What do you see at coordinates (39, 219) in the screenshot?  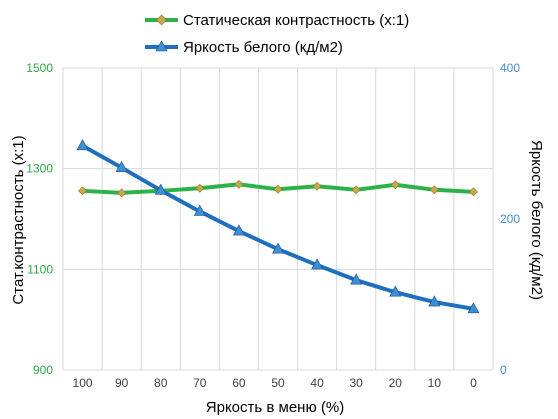 I see `y-left-axis-ticks: 900 1100 1300 1500` at bounding box center [39, 219].